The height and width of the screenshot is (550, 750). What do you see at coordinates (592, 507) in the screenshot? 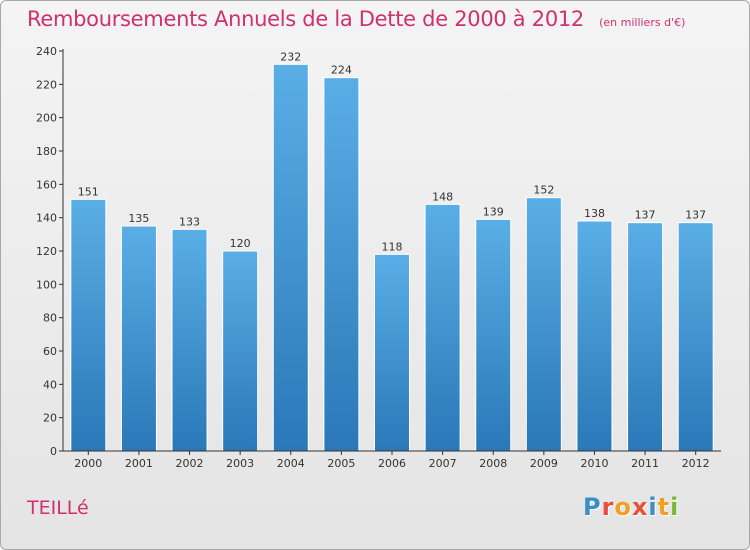
I see `logo-letter-0: P` at bounding box center [592, 507].